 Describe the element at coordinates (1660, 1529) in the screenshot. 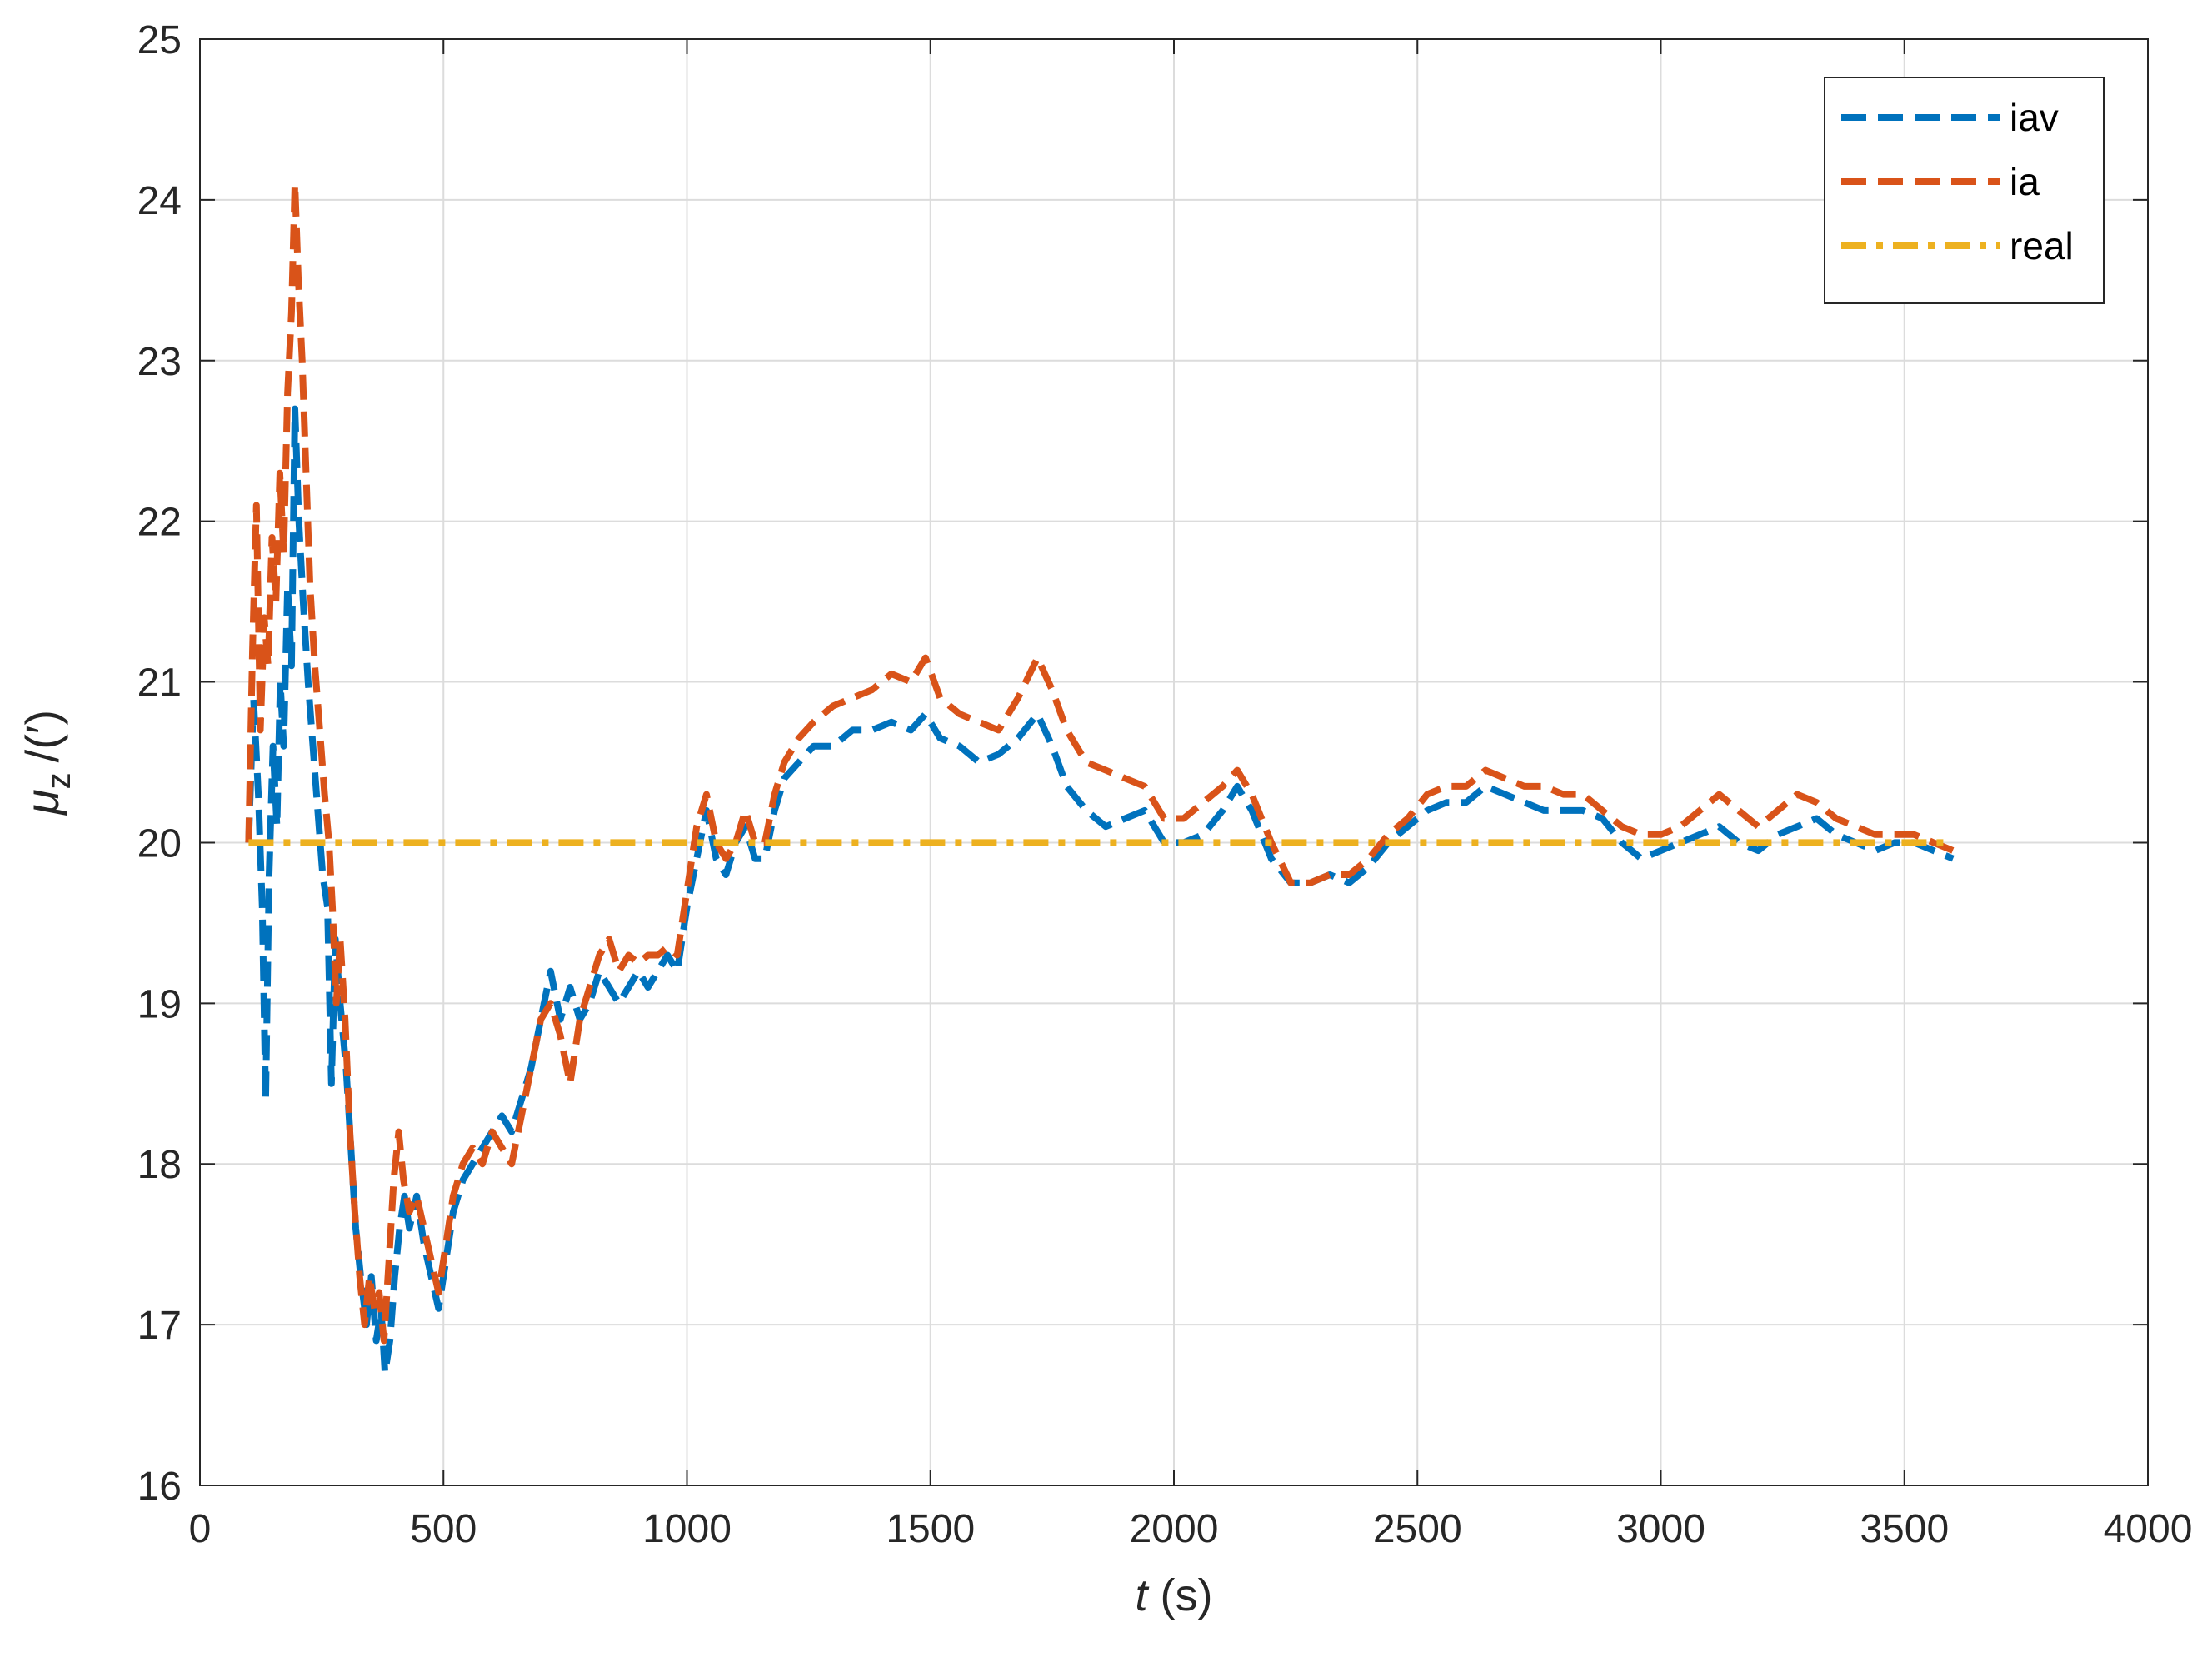

I see `x-tick-label-6: 3000` at that location.